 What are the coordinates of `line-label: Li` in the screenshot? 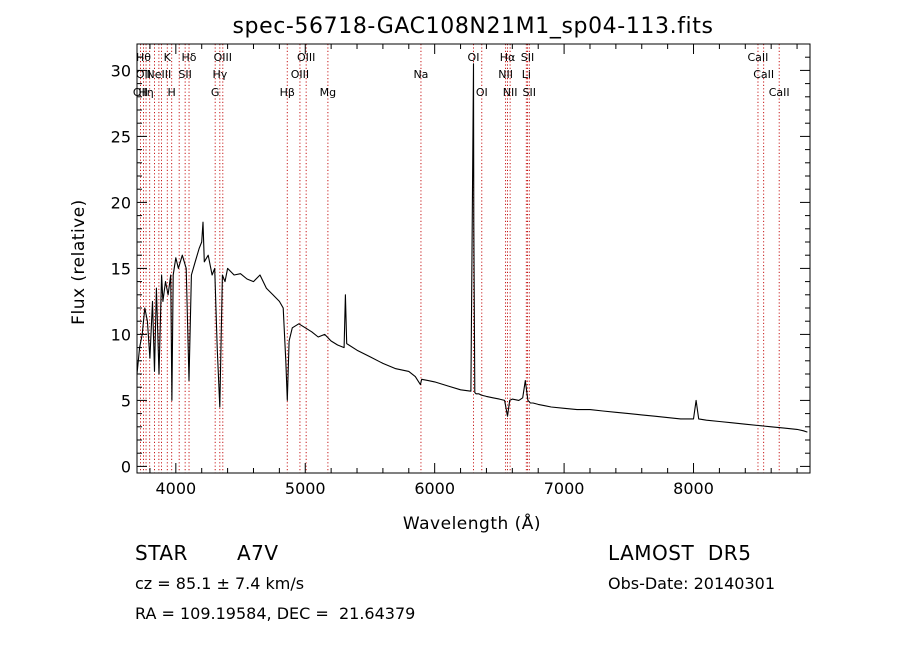 It's located at (526, 74).